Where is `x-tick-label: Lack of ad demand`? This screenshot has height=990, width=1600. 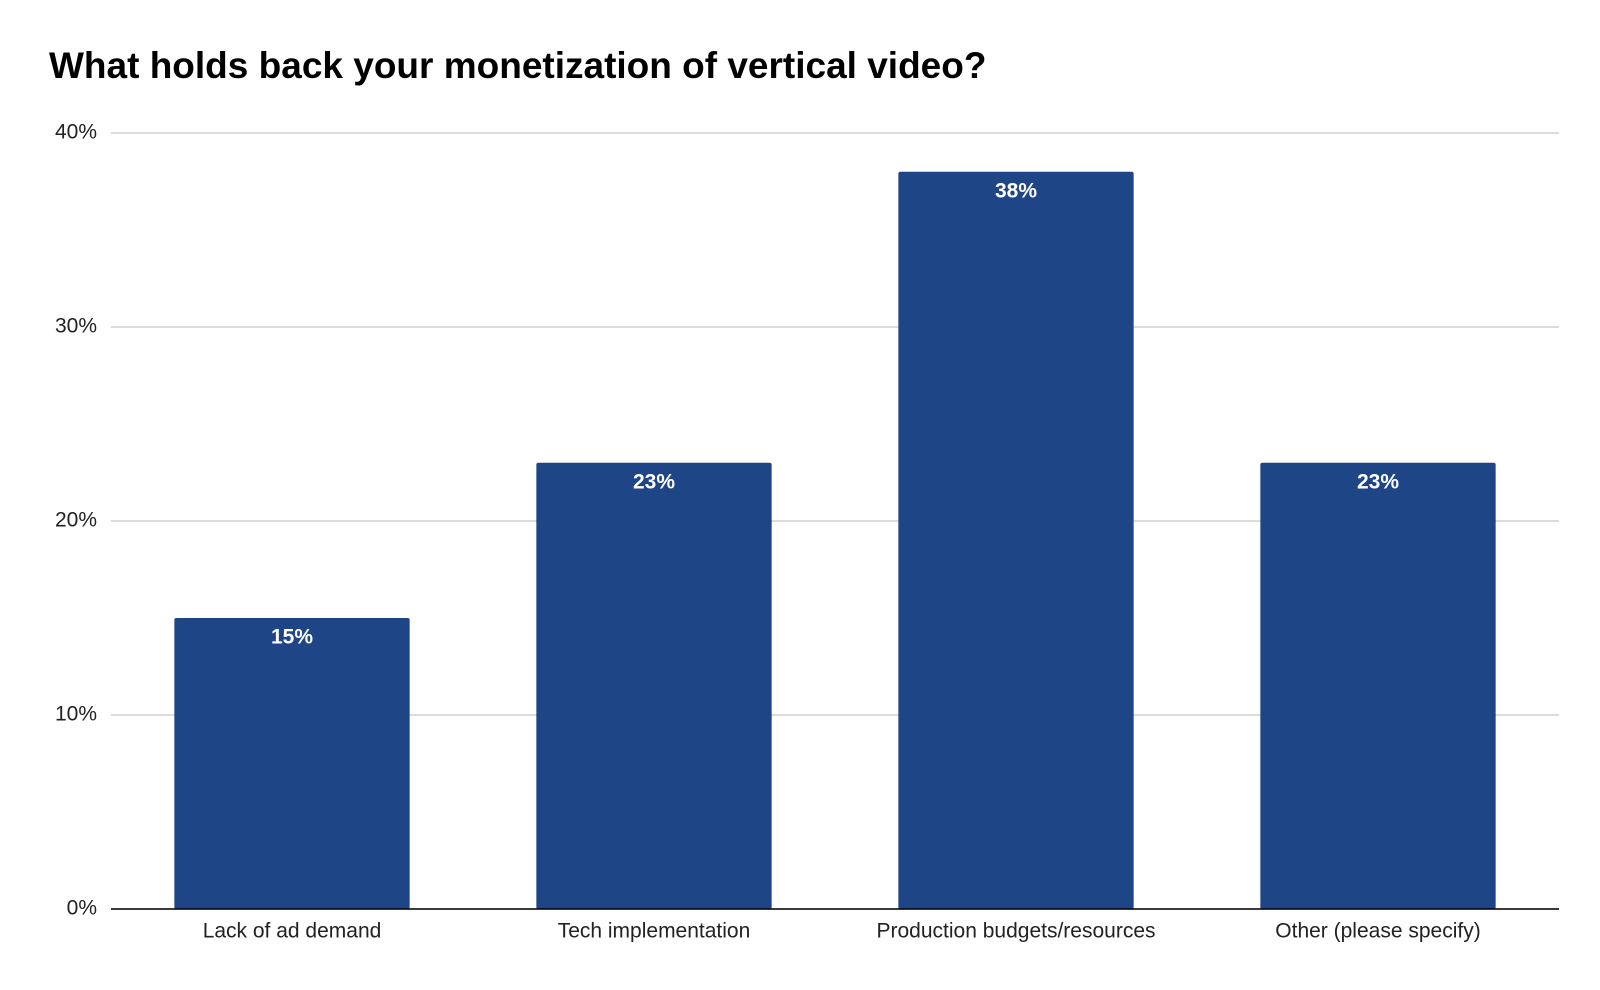
x-tick-label: Lack of ad demand is located at coordinates (292, 931).